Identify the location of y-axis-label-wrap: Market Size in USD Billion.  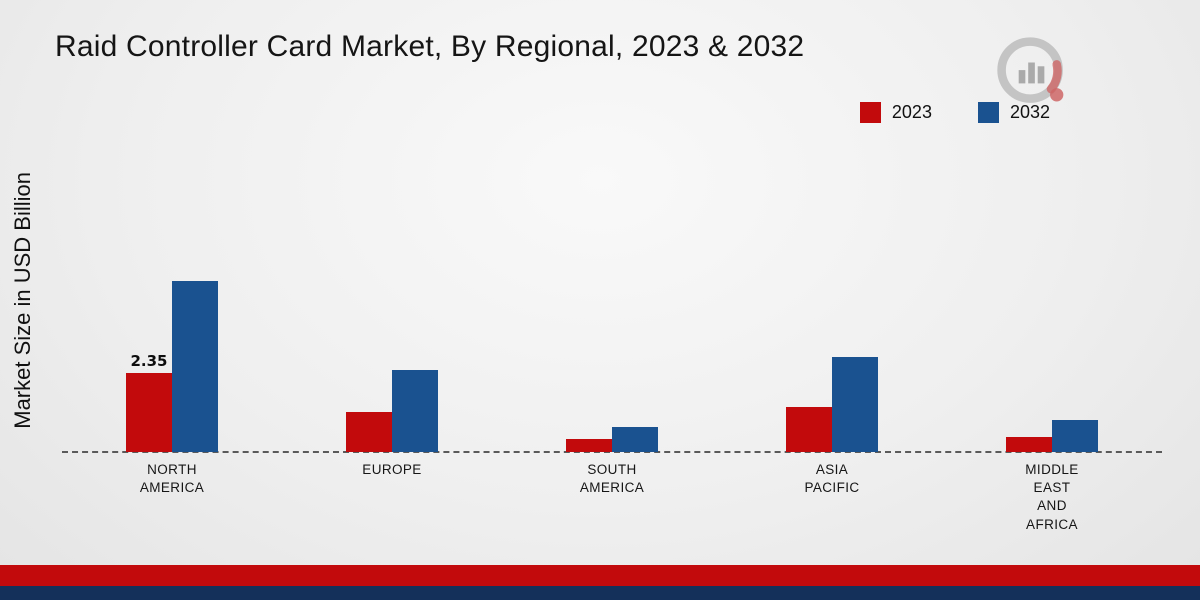
(23, 300).